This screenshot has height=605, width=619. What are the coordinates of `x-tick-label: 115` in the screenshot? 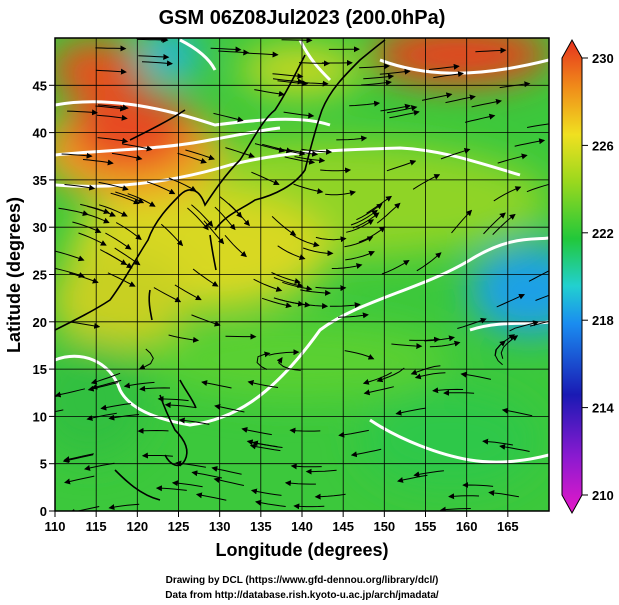 It's located at (96, 526).